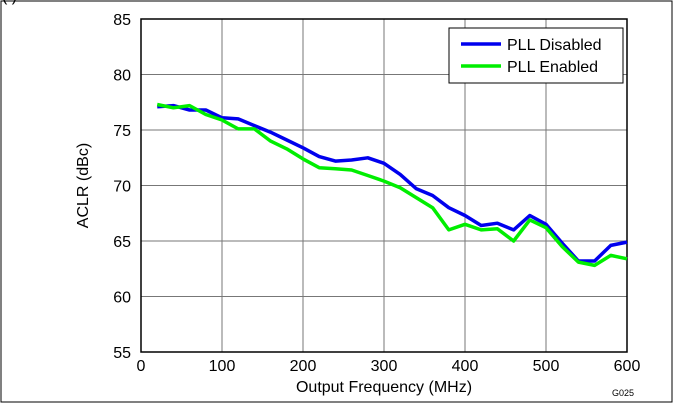  I want to click on y-tick-label: 85, so click(122, 20).